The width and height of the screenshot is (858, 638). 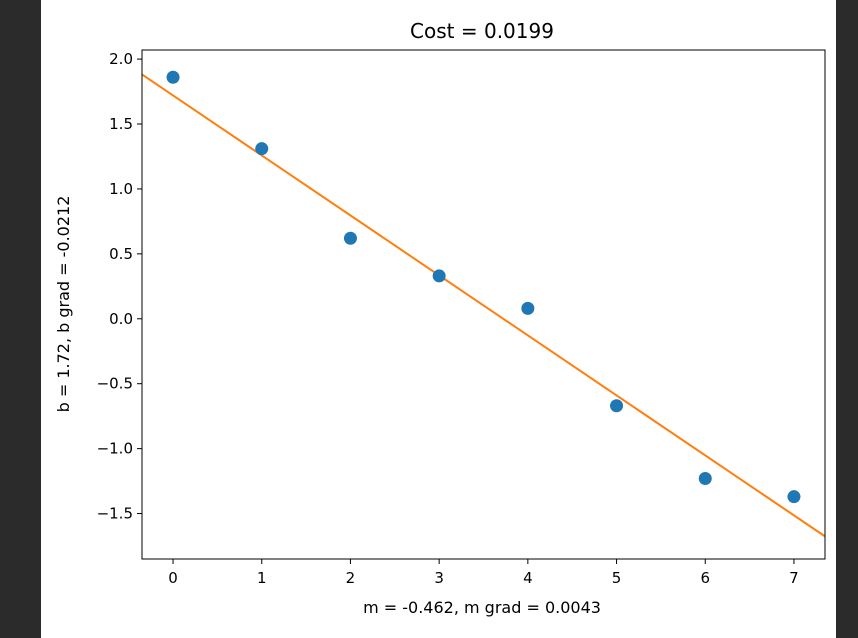 What do you see at coordinates (794, 578) in the screenshot?
I see `x-tick-label: 7` at bounding box center [794, 578].